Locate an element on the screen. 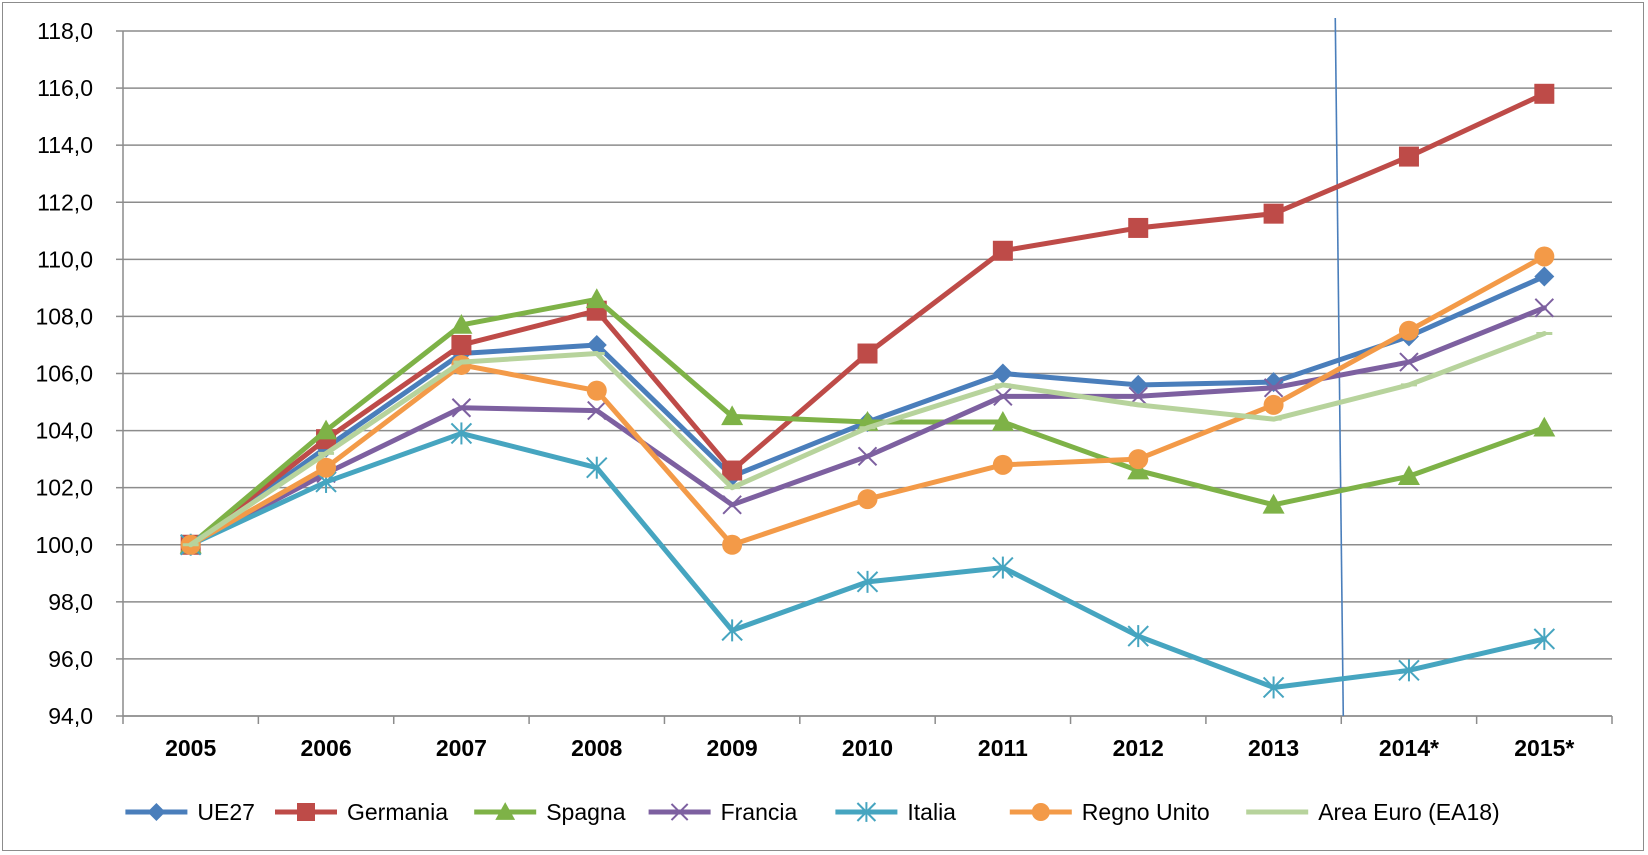 The height and width of the screenshot is (855, 1648). y-tick-label: 116,0 is located at coordinates (65, 88).